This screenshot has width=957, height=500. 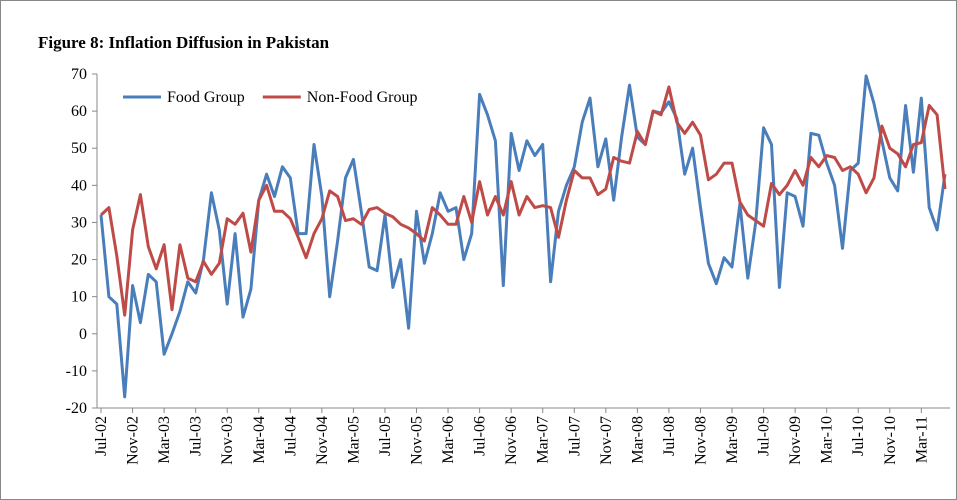 What do you see at coordinates (322, 440) in the screenshot?
I see `x-tick-label: Nov-04` at bounding box center [322, 440].